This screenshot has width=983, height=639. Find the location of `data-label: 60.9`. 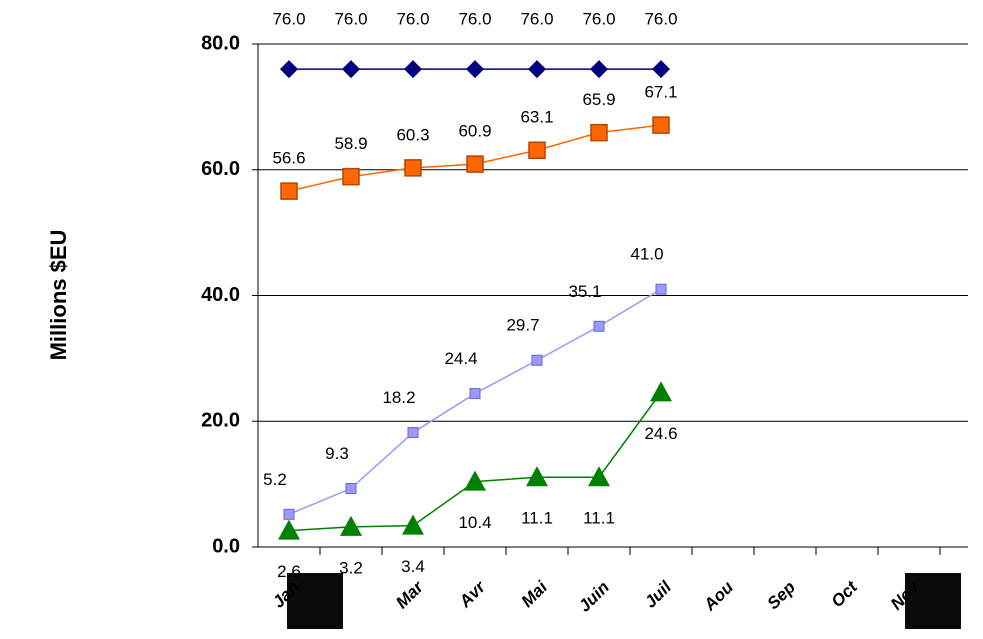

data-label: 60.9 is located at coordinates (474, 131).